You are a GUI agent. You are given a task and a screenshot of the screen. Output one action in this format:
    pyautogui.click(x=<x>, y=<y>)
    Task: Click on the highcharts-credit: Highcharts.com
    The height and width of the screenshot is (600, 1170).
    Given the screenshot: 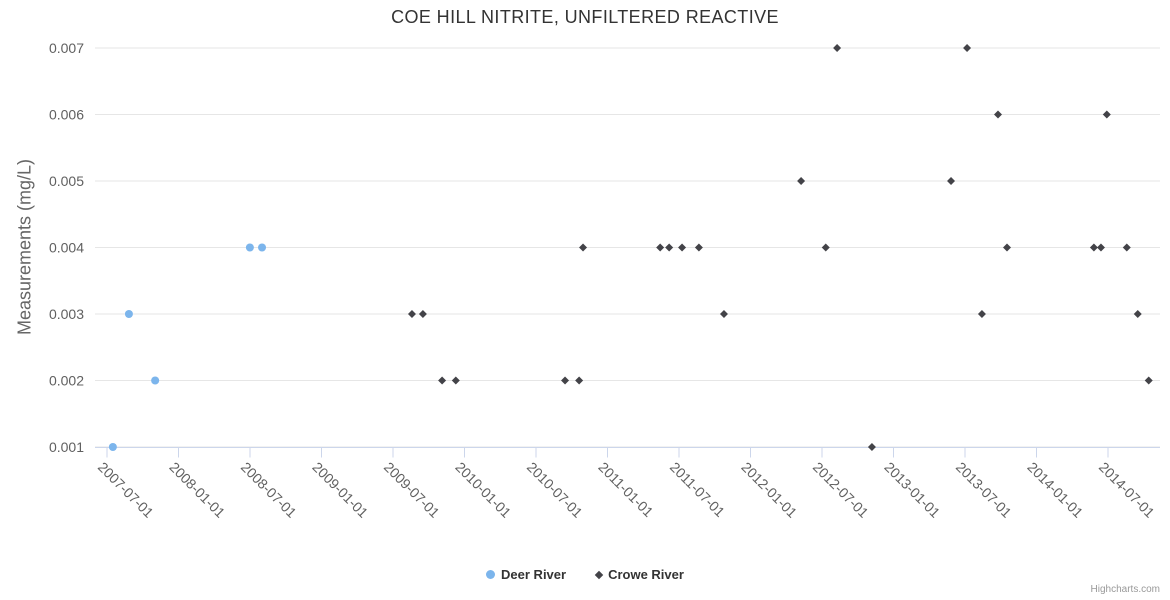 What is the action you would take?
    pyautogui.click(x=1125, y=589)
    